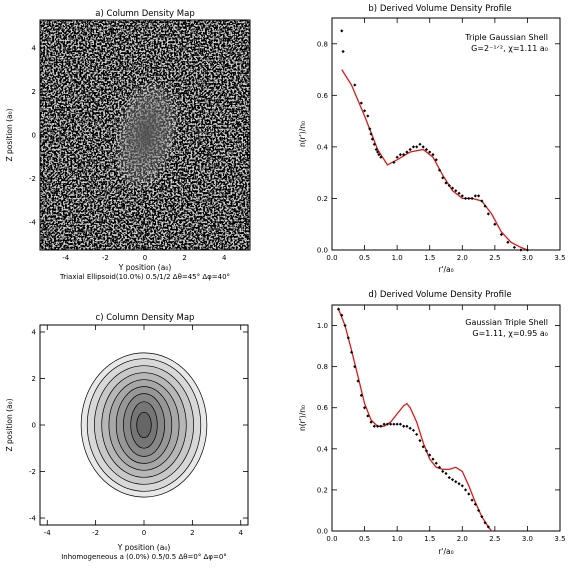 The width and height of the screenshot is (569, 569). I want to click on panel-d-ytick-label-0: 0.0, so click(322, 532).